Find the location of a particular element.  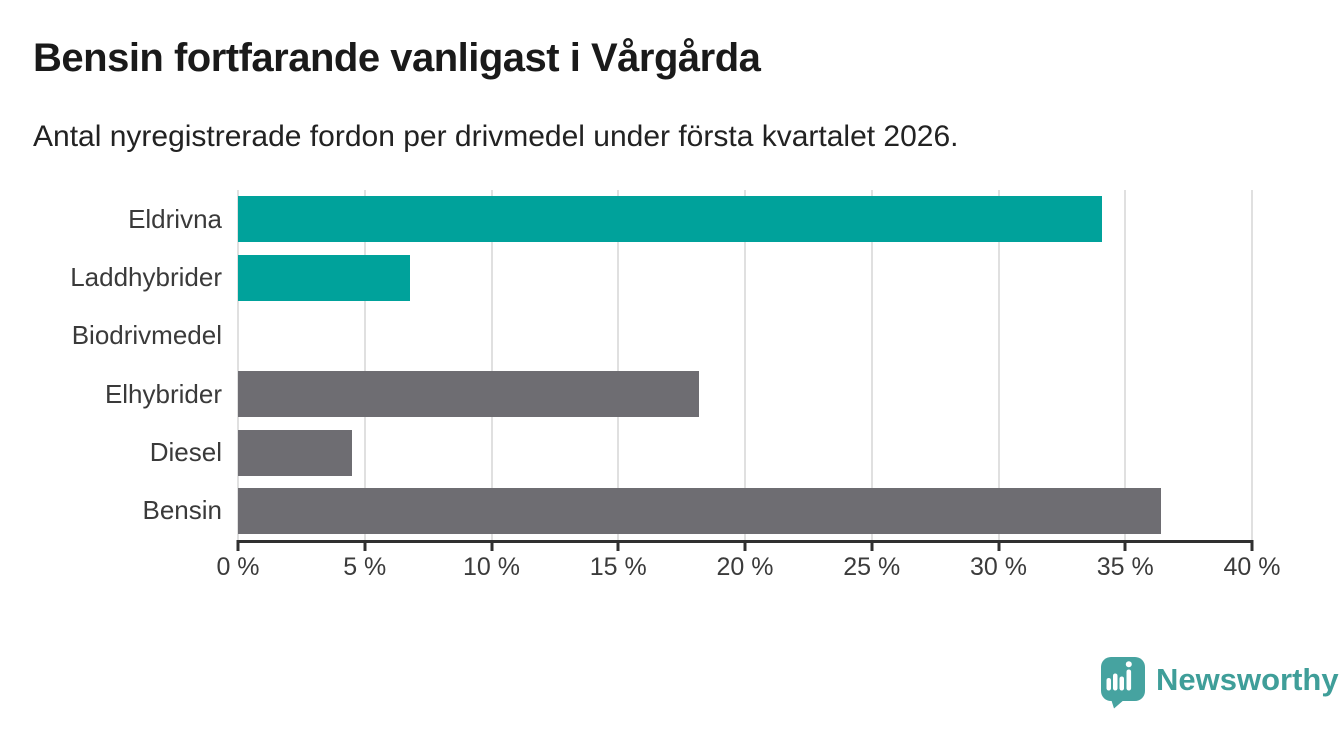

x-axis-tick-label: 15 % is located at coordinates (618, 567).